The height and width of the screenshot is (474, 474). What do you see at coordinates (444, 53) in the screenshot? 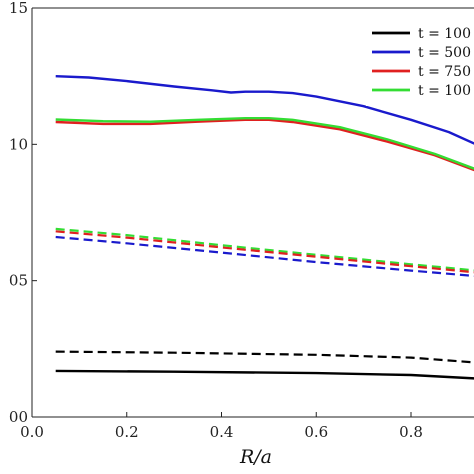
I see `legend-label: t = 500` at bounding box center [444, 53].